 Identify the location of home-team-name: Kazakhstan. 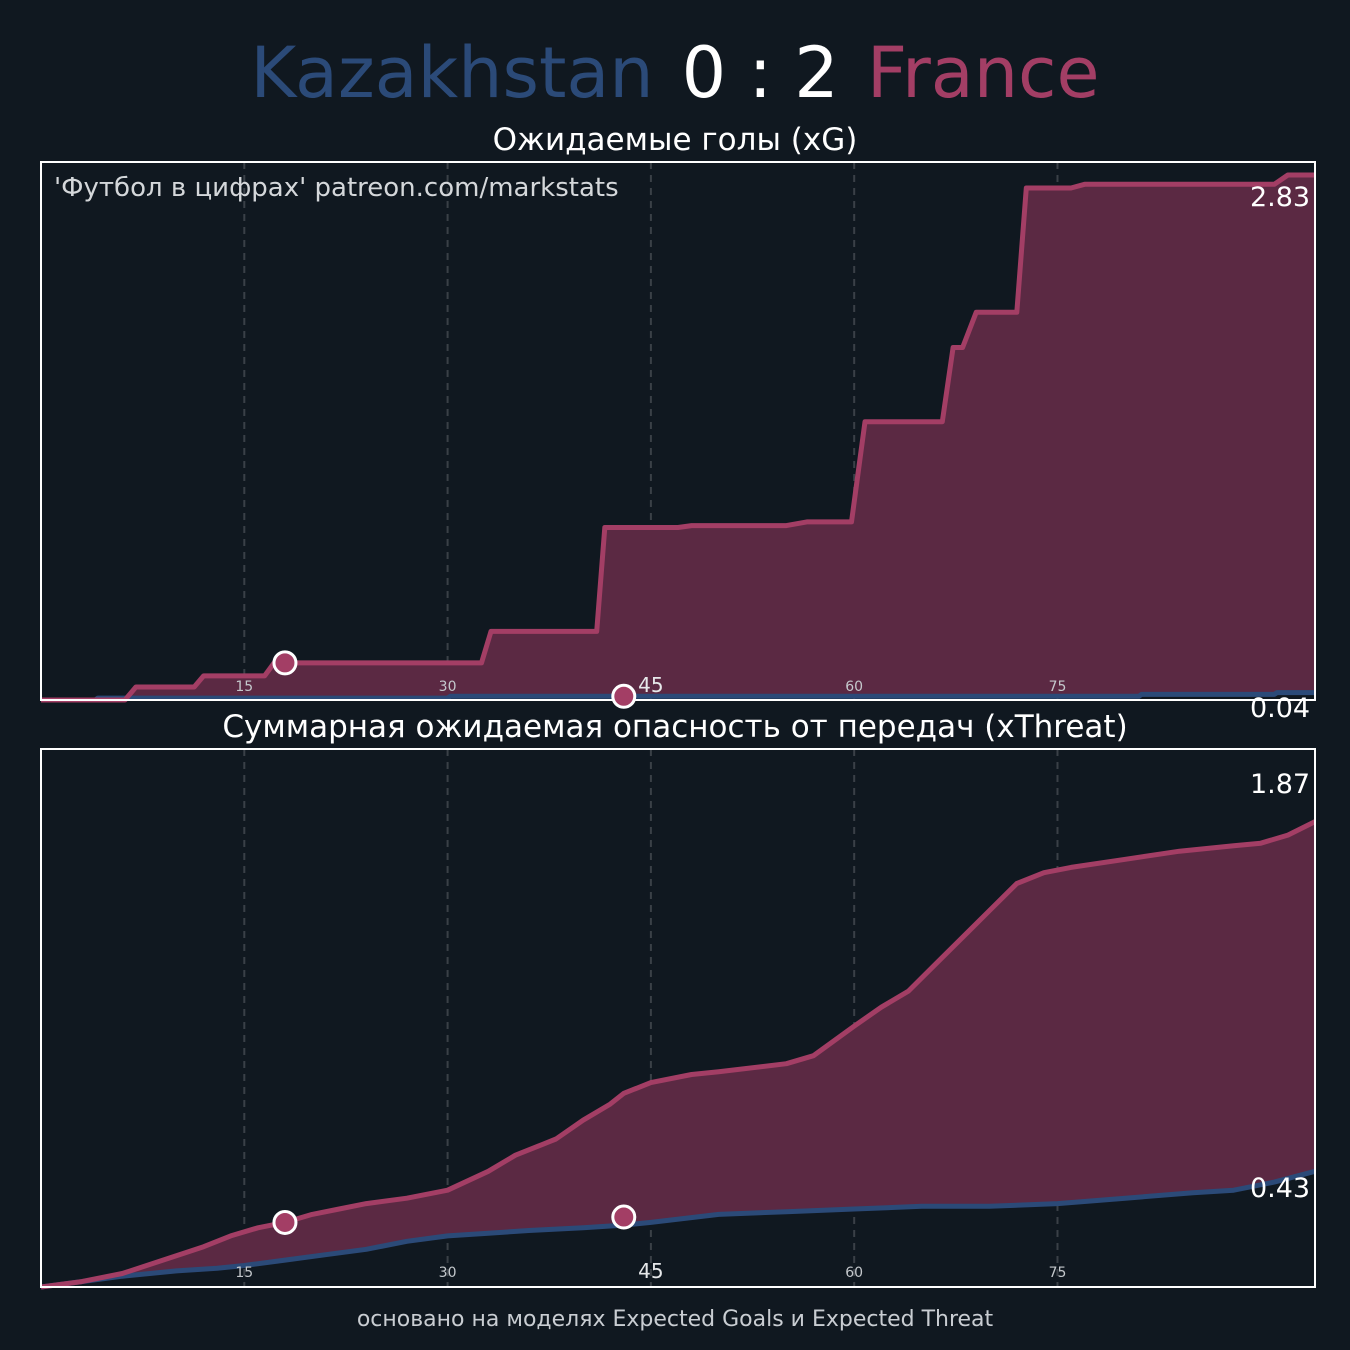
(452, 73).